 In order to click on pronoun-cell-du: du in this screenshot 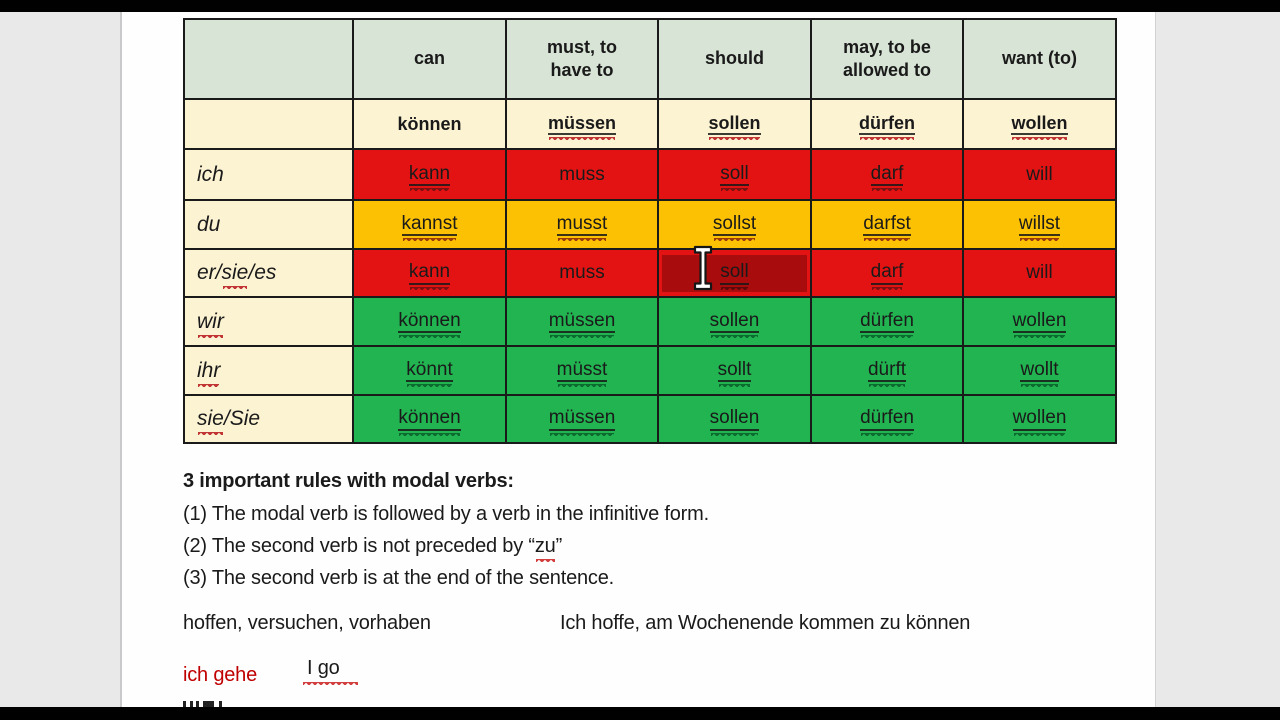, I will do `click(268, 224)`.